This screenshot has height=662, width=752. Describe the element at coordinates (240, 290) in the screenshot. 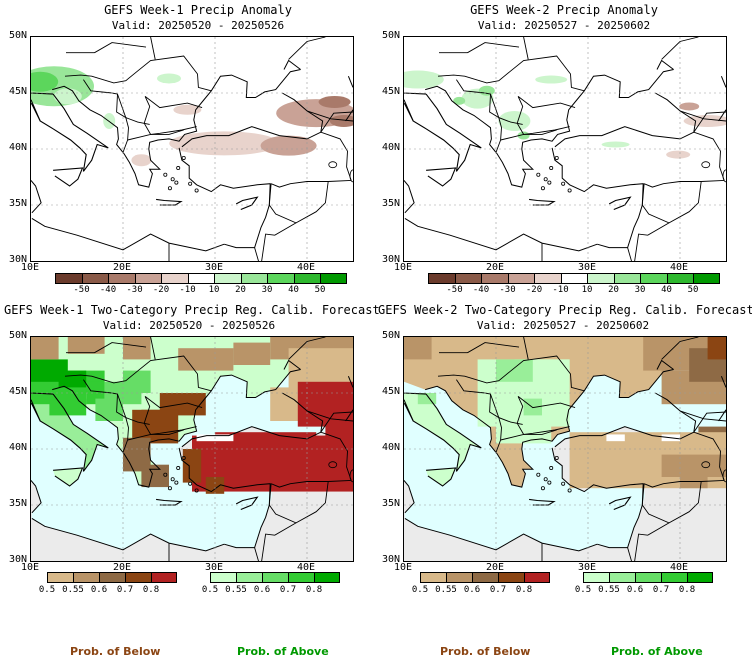

I see `anomaly-tick-label: 20` at that location.